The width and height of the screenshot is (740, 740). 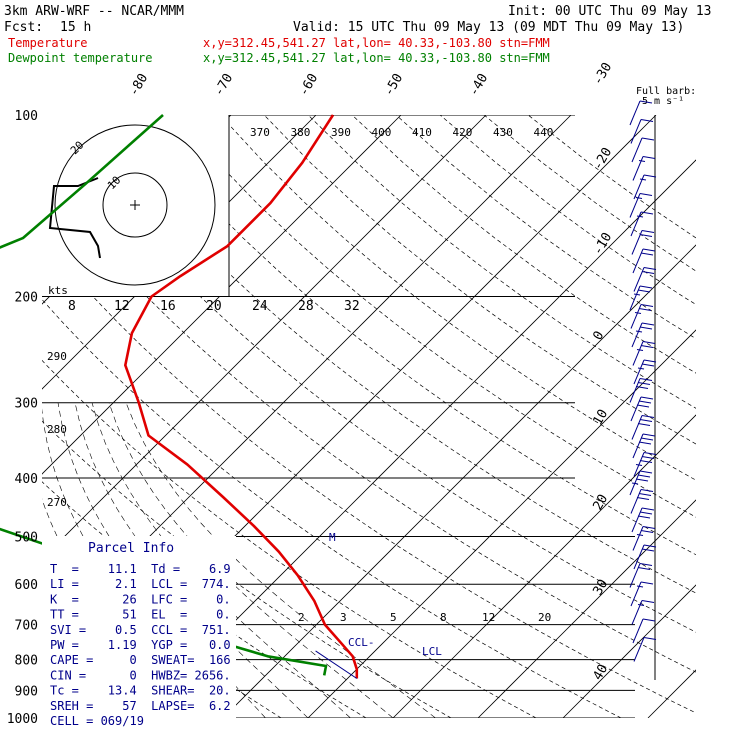 What do you see at coordinates (336, 664) in the screenshot?
I see `parcel-path` at bounding box center [336, 664].